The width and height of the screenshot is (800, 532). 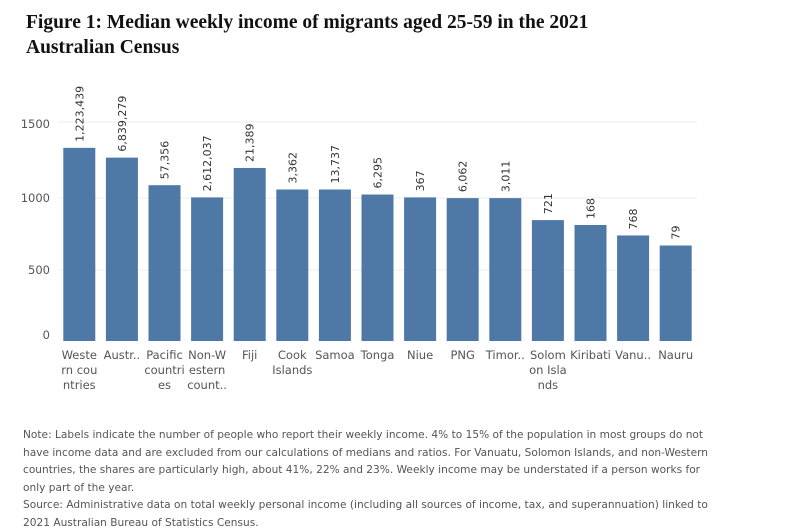 What do you see at coordinates (378, 173) in the screenshot?
I see `data-label-7: 6,295` at bounding box center [378, 173].